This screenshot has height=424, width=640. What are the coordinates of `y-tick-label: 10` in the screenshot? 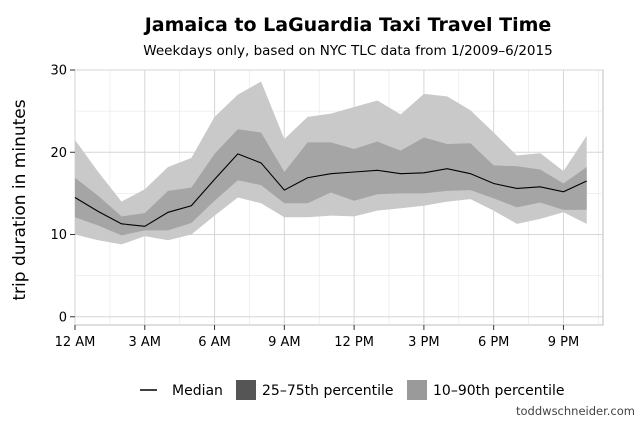 It's located at (58, 235).